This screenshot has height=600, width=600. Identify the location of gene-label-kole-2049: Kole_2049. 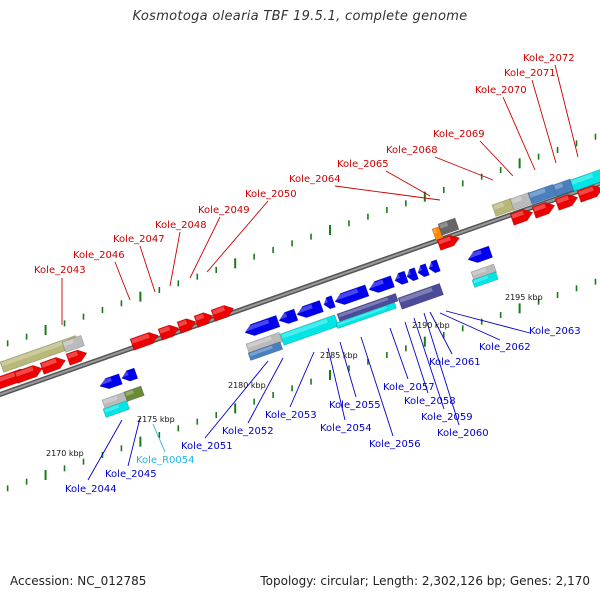
(224, 210).